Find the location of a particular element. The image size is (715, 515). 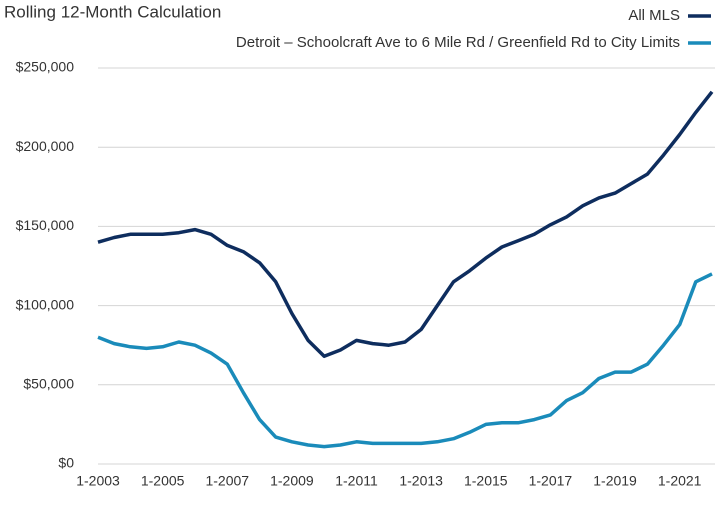

y-tick-label: $0 is located at coordinates (66, 463).